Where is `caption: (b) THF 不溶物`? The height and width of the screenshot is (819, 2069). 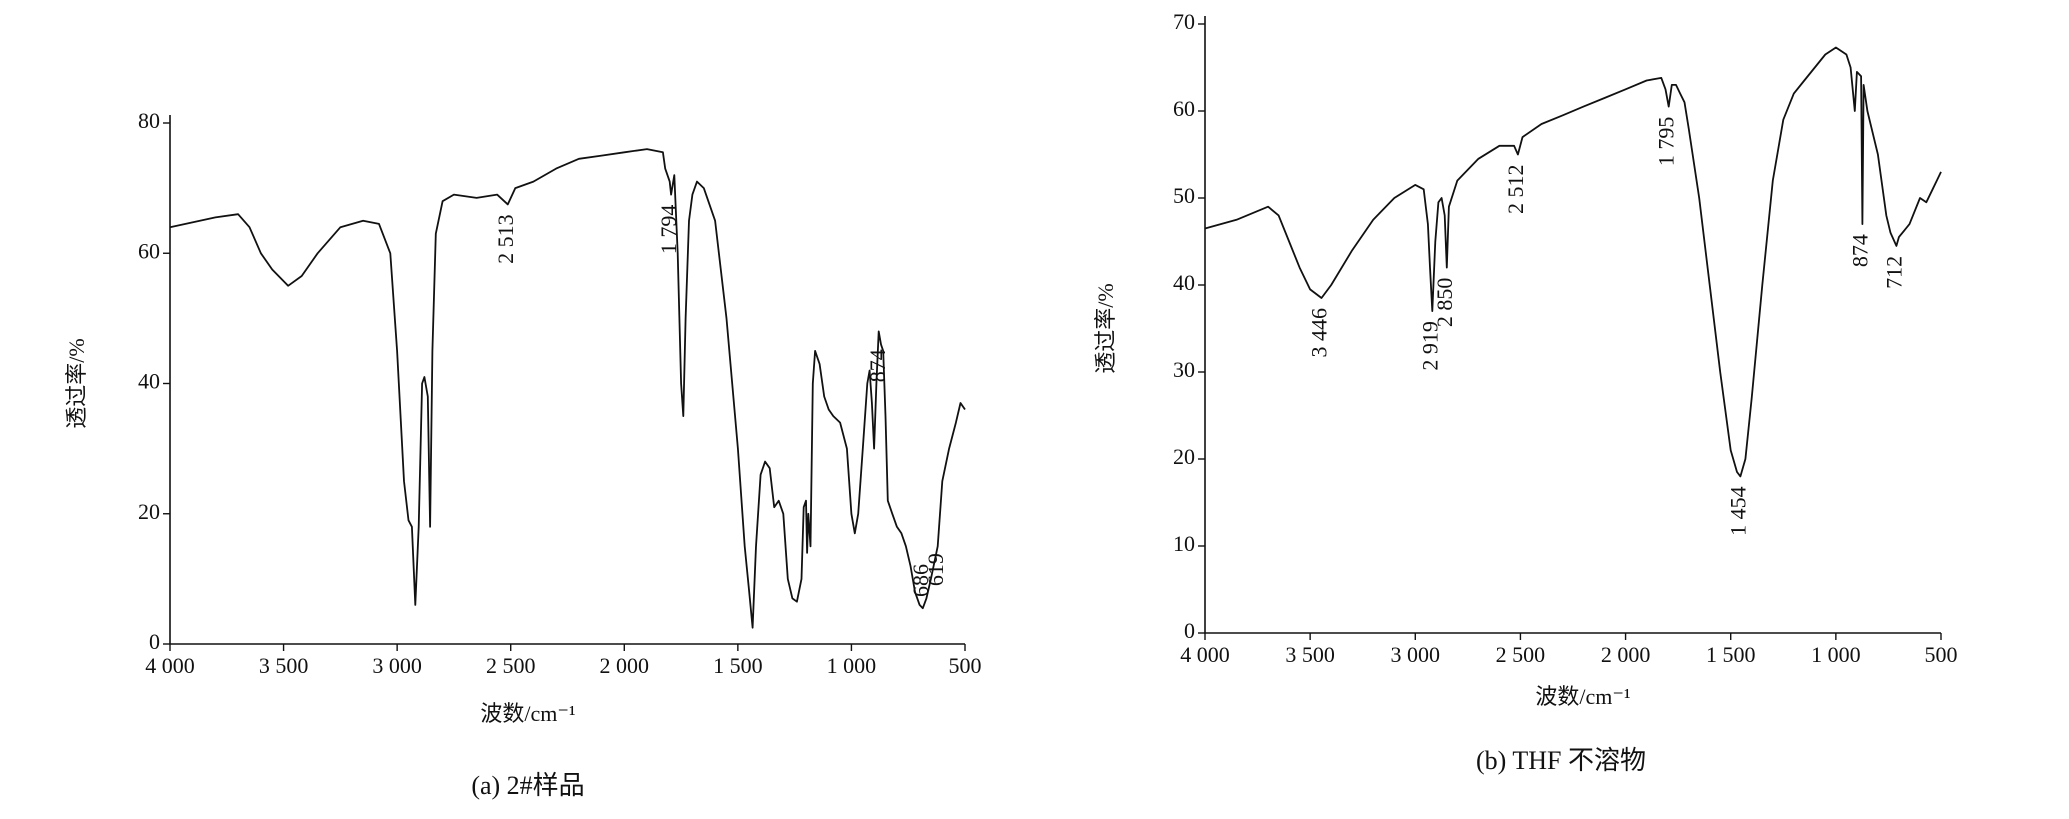 caption: (b) THF 不溶物 is located at coordinates (1561, 760).